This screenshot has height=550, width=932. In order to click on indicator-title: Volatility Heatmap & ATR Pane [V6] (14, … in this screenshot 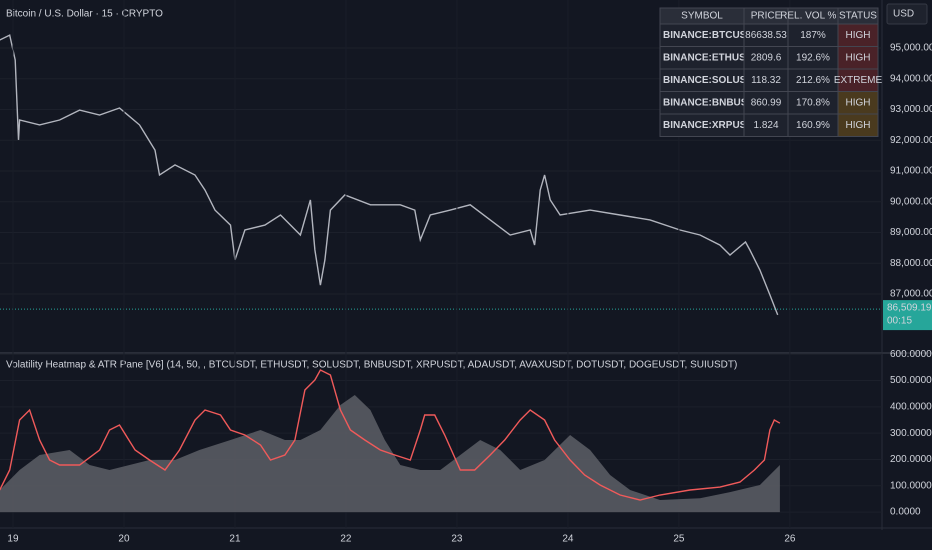, I will do `click(371, 365)`.